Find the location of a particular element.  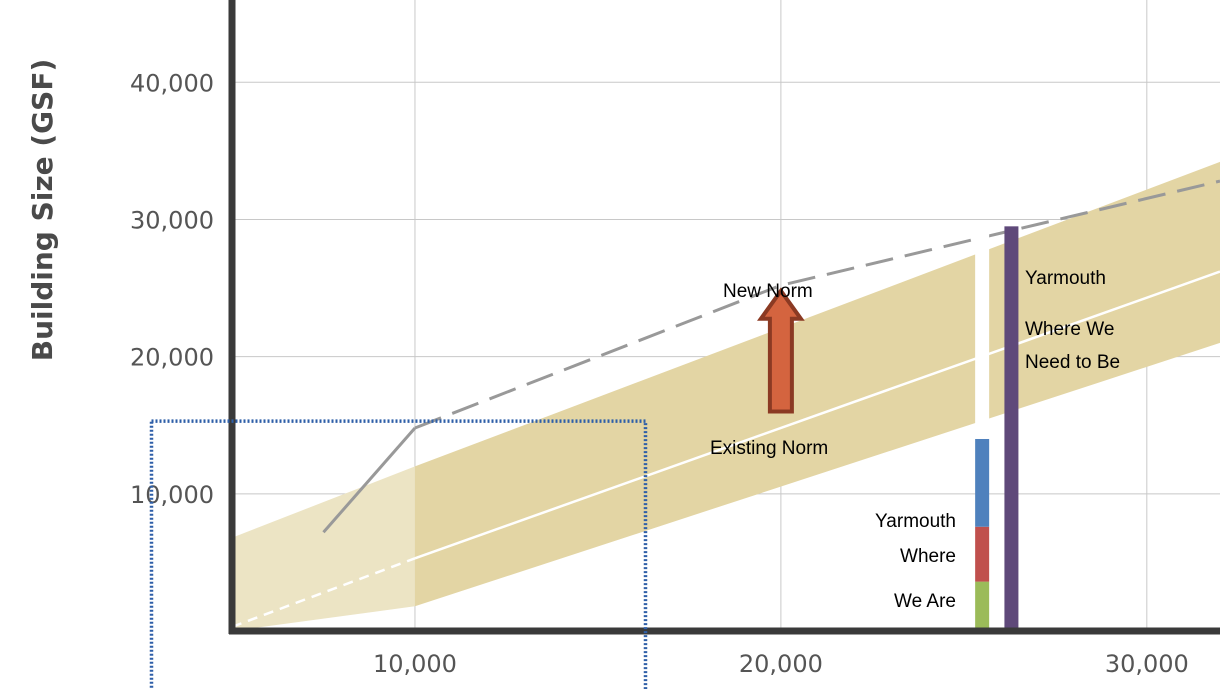

norm-arrow is located at coordinates (781, 350).